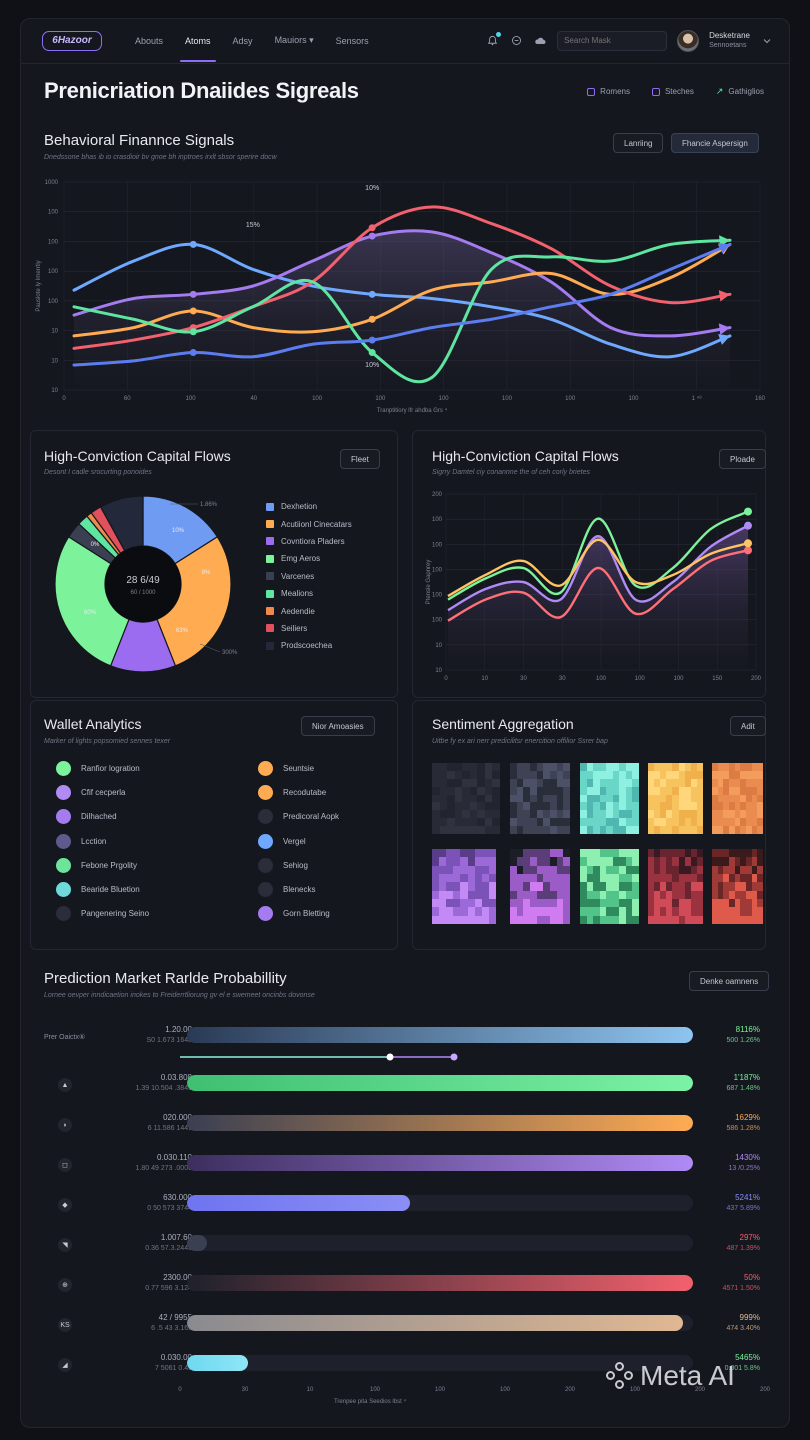  Describe the element at coordinates (298, 768) in the screenshot. I see `wallet-item: Seuntsie` at that location.